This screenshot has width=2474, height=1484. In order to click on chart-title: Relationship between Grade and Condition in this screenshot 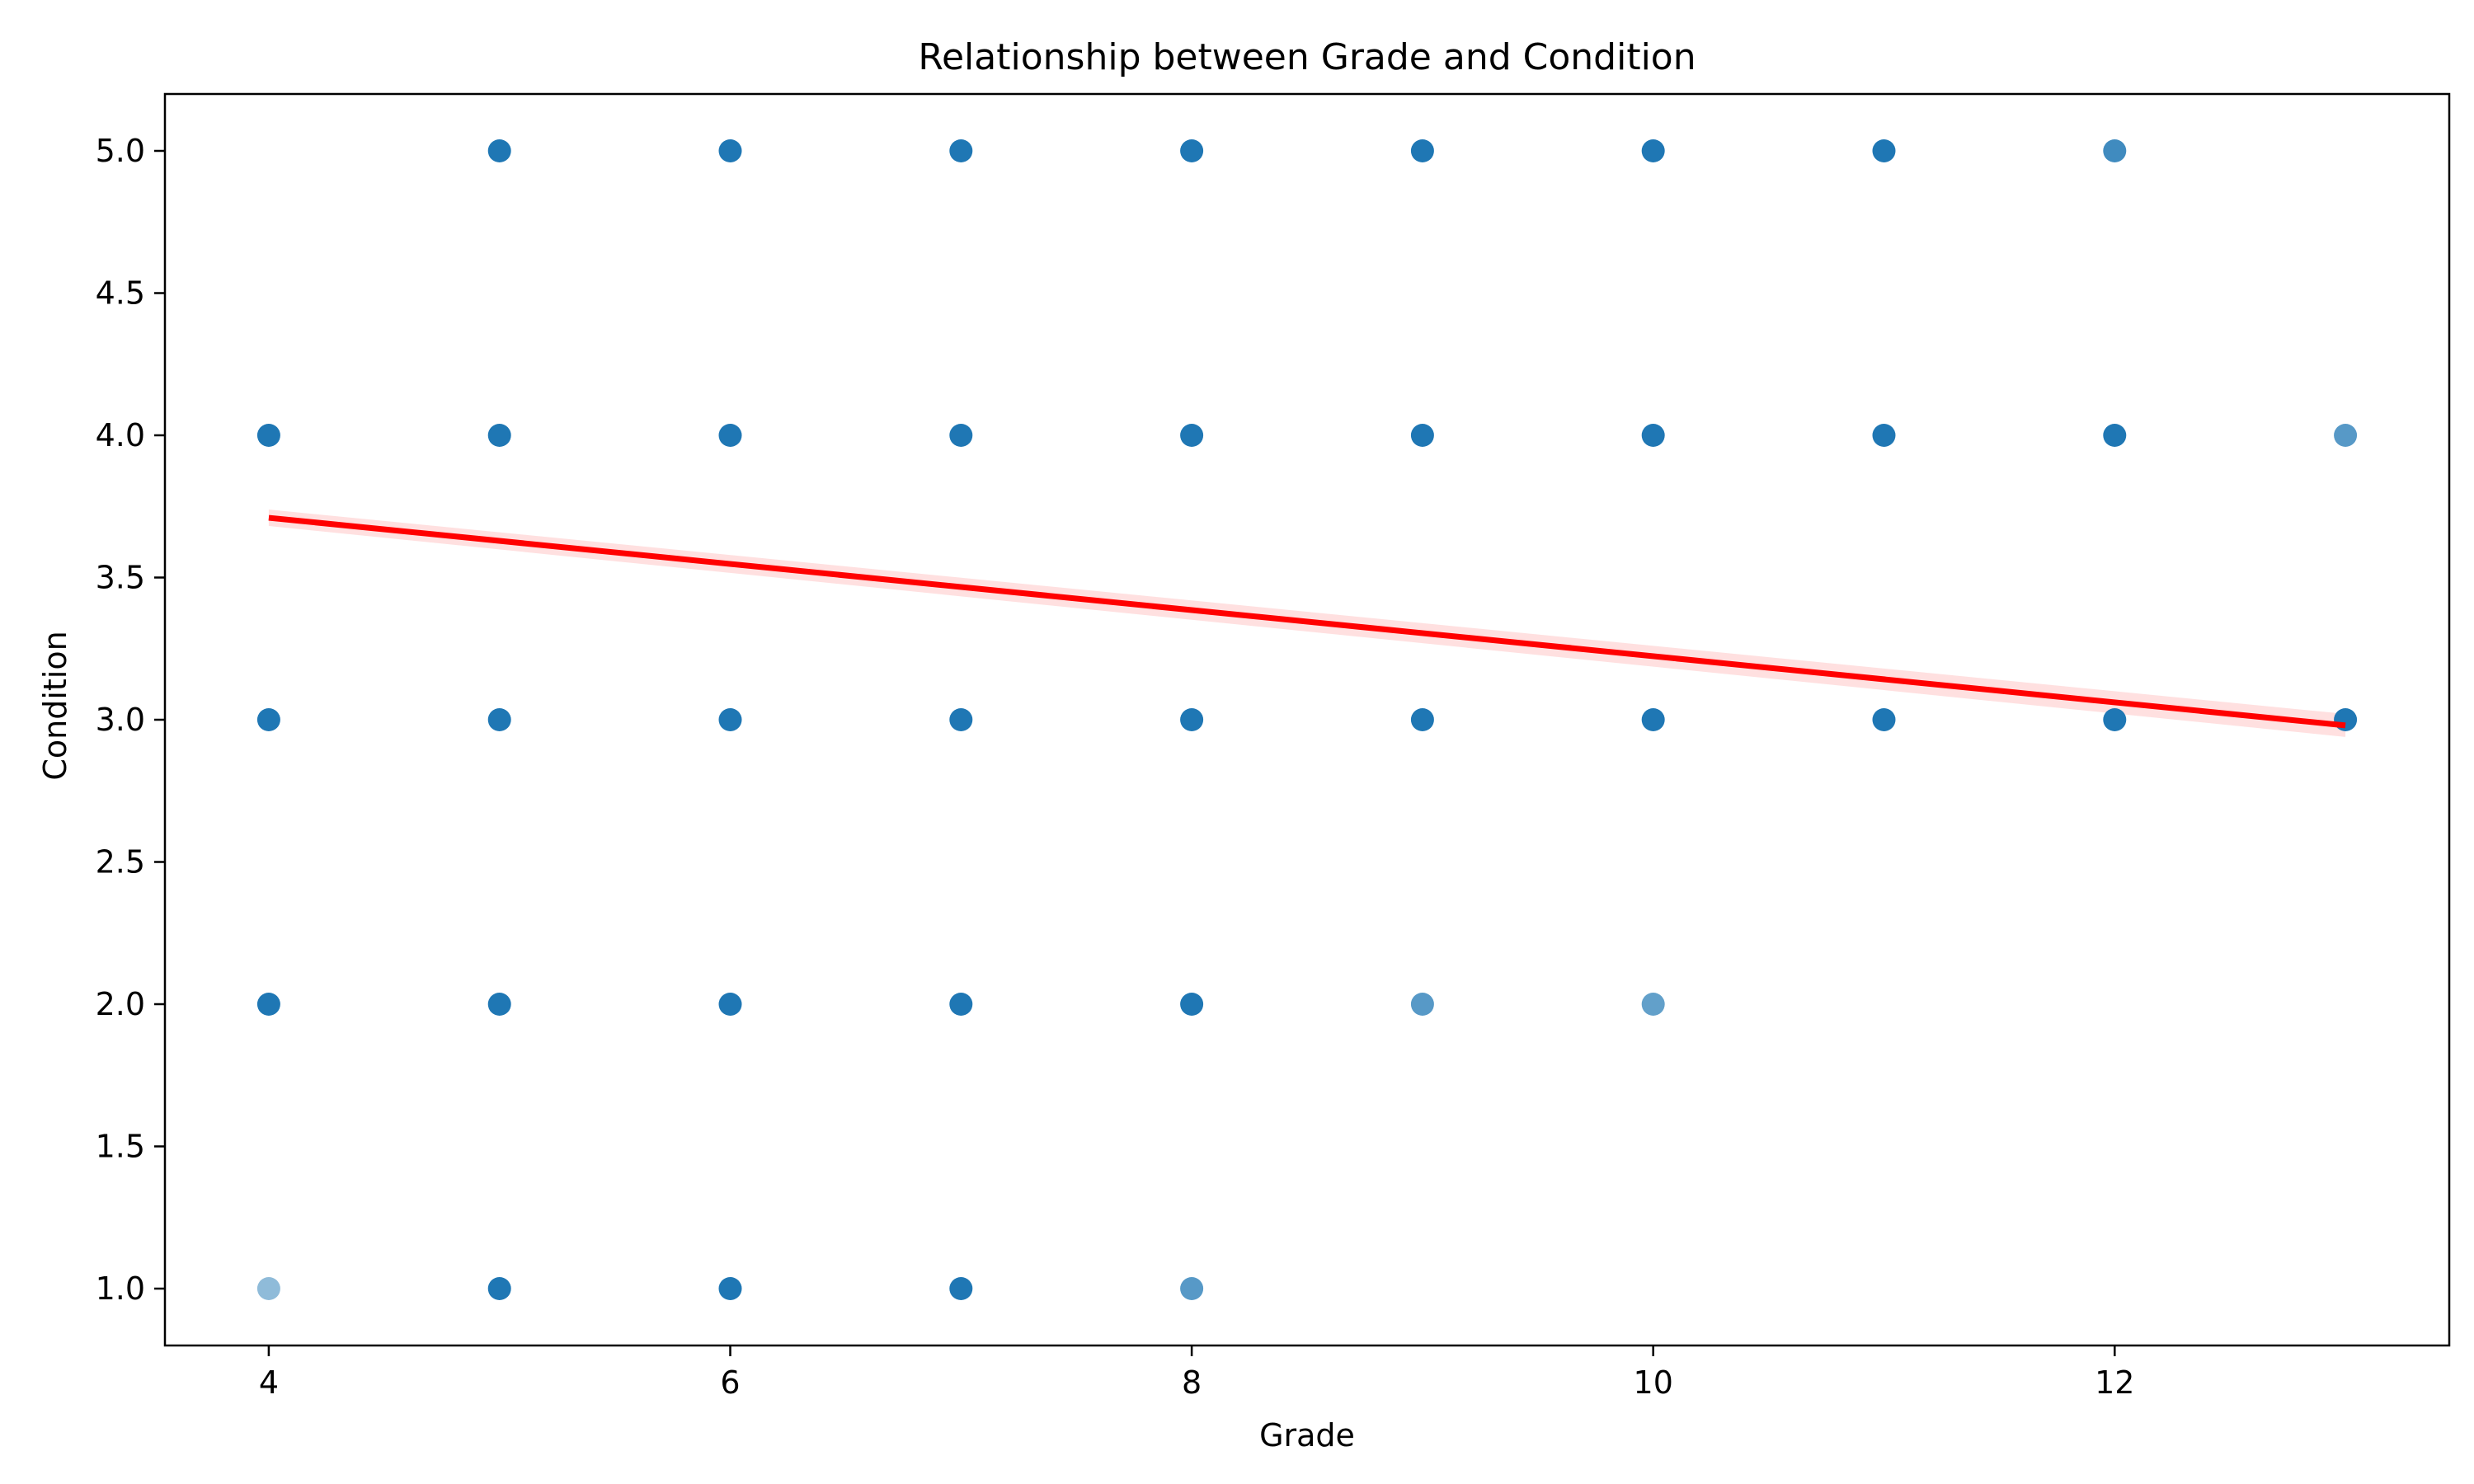, I will do `click(1307, 57)`.